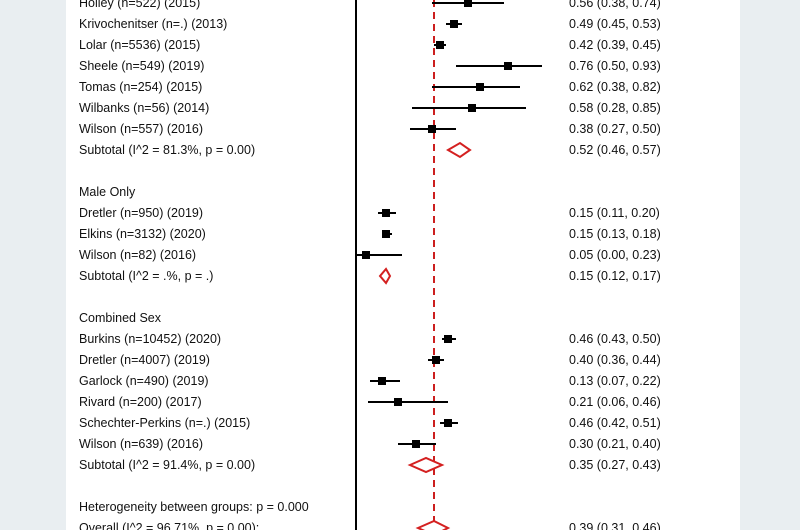  Describe the element at coordinates (615, 87) in the screenshot. I see `study-estimate-text: 0.62 (0.38, 0.82)` at that location.